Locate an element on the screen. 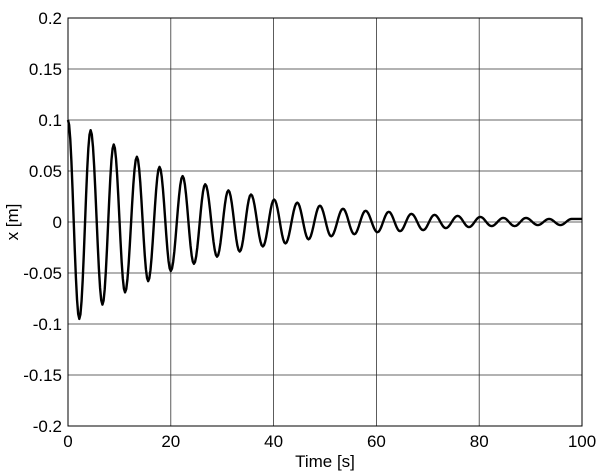 The height and width of the screenshot is (475, 604). y-tick-label: 0.2 is located at coordinates (50, 18).